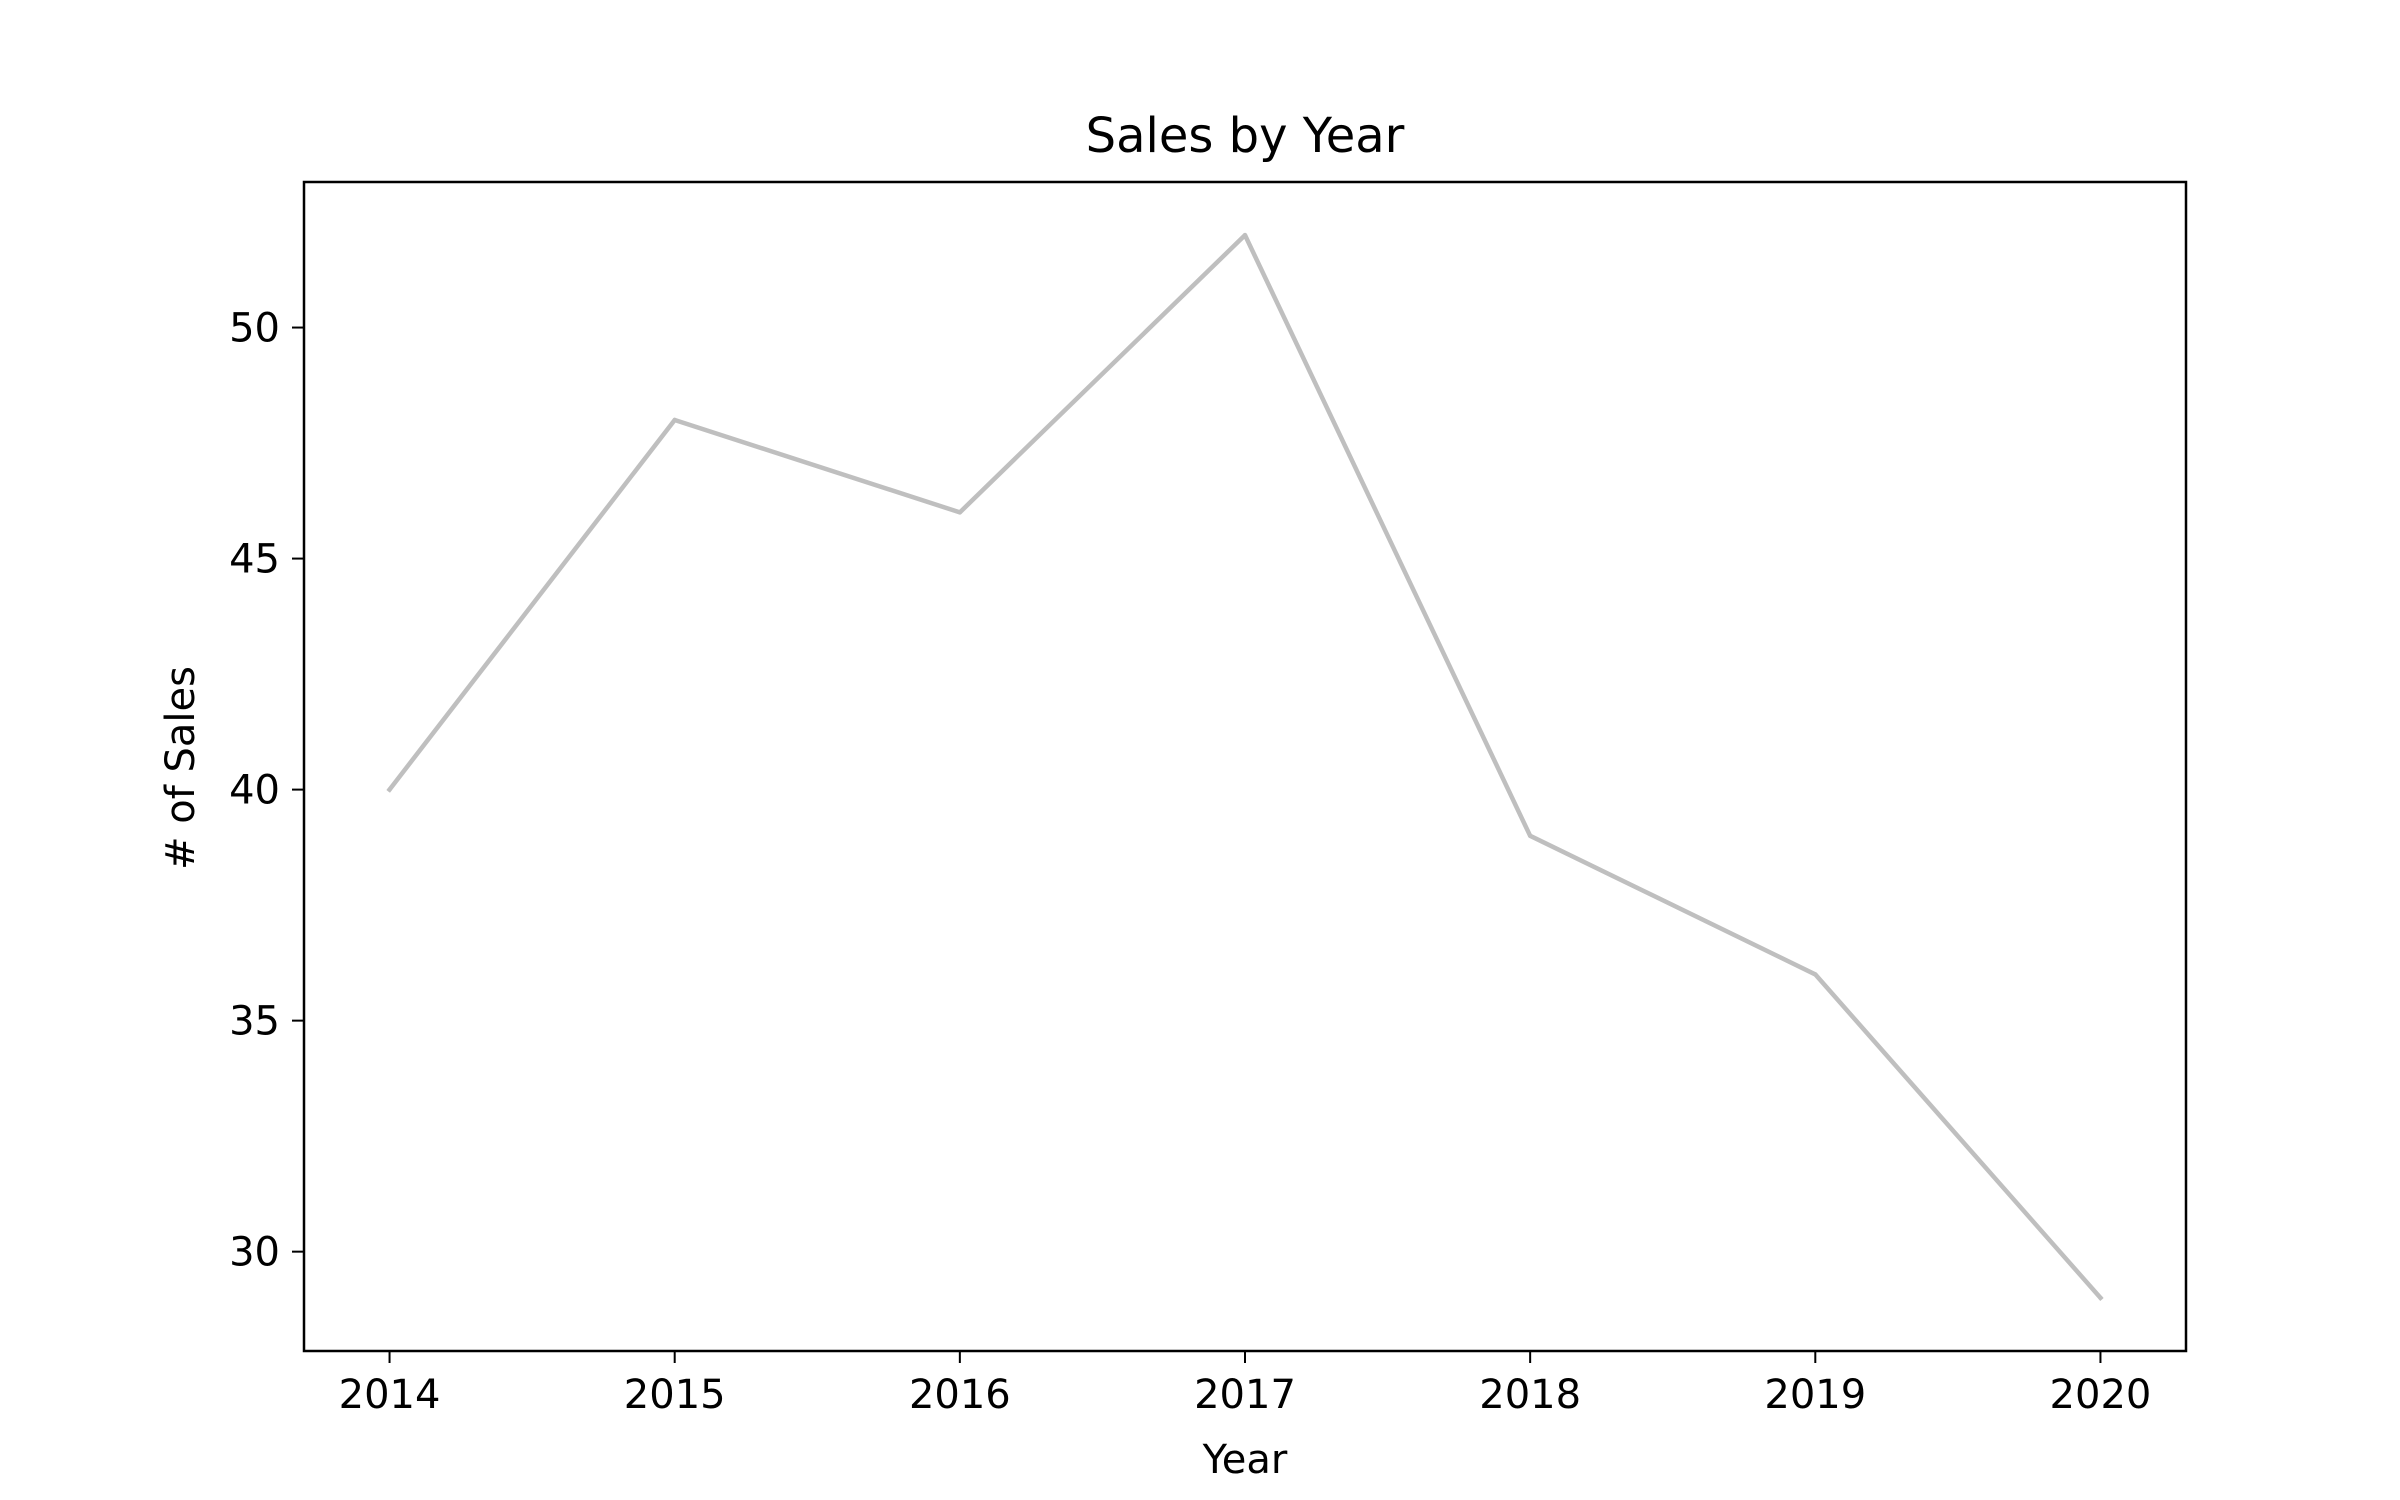  Describe the element at coordinates (1815, 1395) in the screenshot. I see `x-tick-label: 2019` at that location.